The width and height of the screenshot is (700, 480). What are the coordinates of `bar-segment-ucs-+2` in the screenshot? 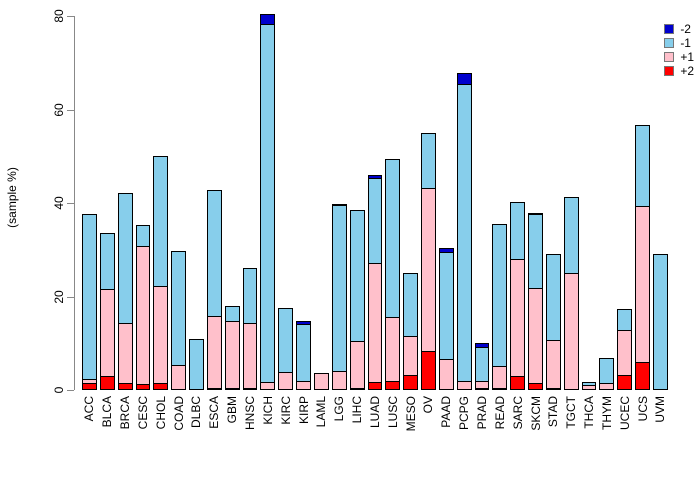 It's located at (642, 376).